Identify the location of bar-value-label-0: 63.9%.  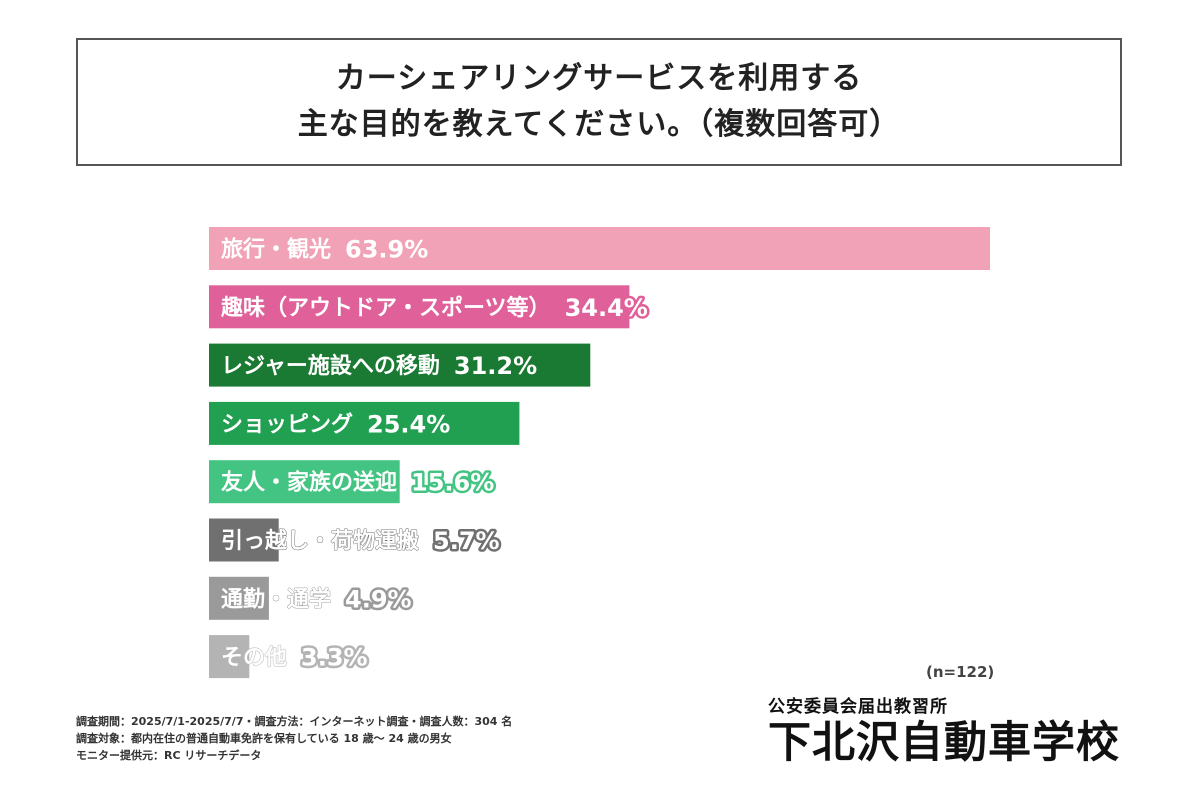
(386, 250).